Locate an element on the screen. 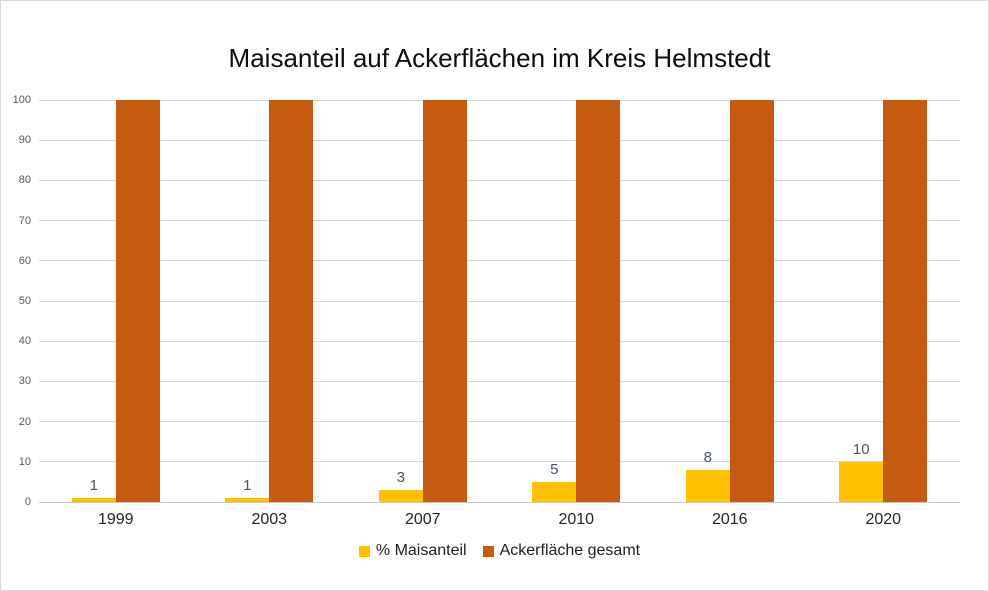 This screenshot has height=591, width=989. legend-label-ackerflaeche-gesamt: Ackerfläche gesamt is located at coordinates (570, 550).